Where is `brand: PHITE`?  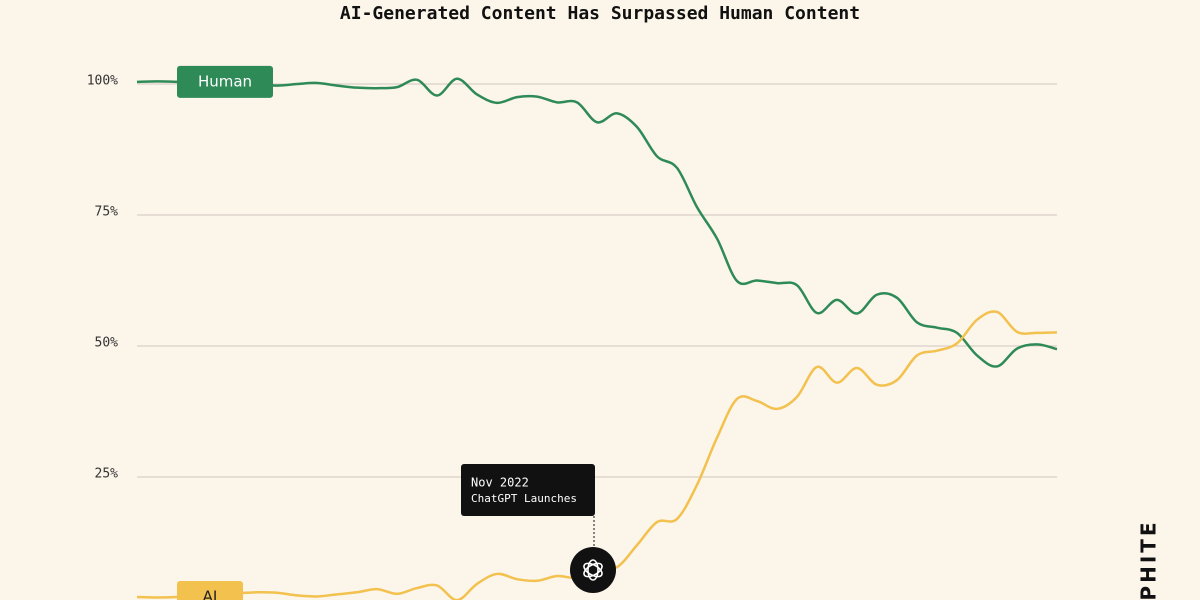 brand: PHITE is located at coordinates (1149, 559).